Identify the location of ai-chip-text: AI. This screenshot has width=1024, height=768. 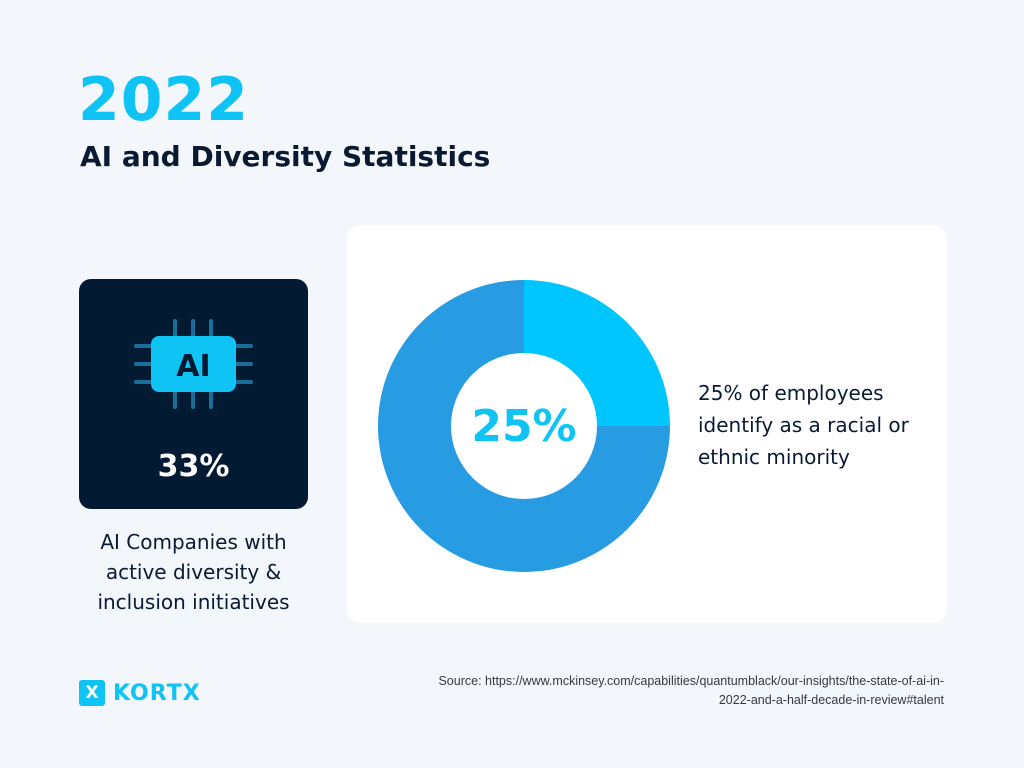
(193, 366).